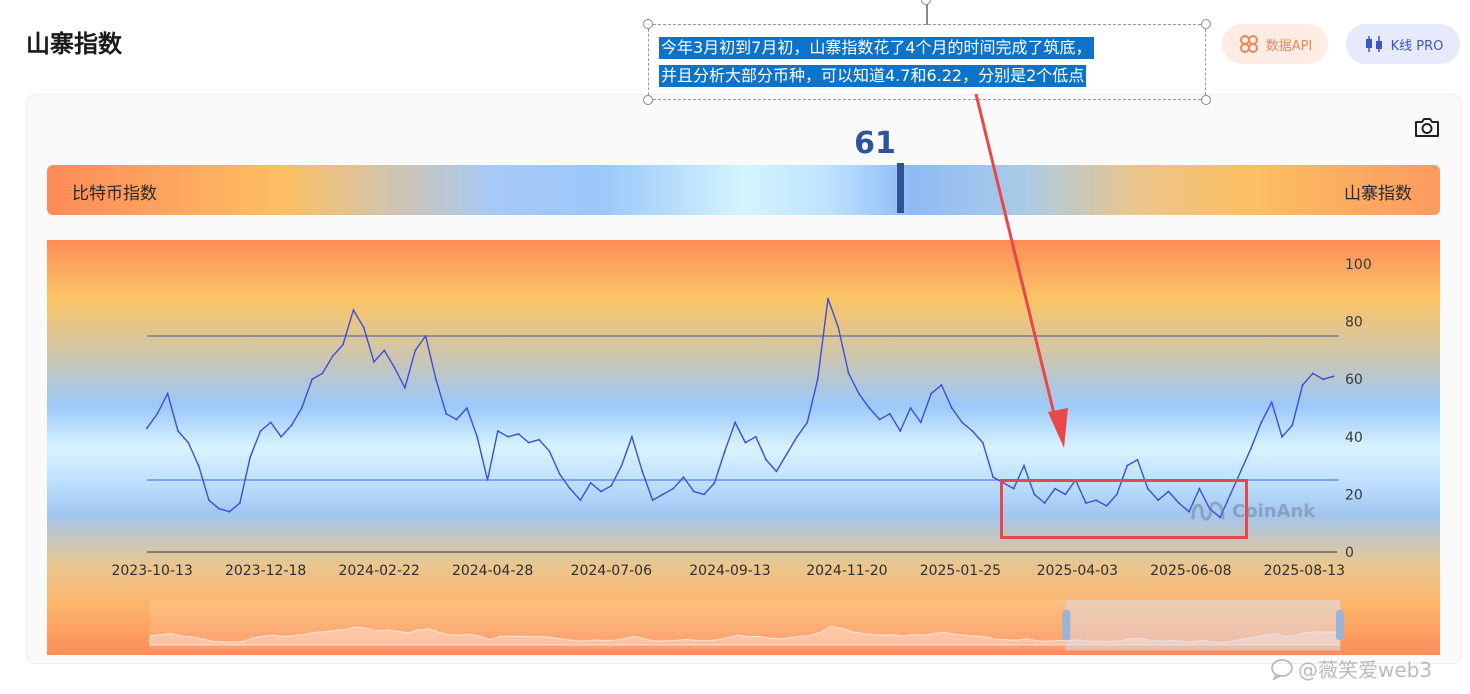 Image resolution: width=1470 pixels, height=694 pixels. I want to click on chat-bubble-icon, so click(1282, 669).